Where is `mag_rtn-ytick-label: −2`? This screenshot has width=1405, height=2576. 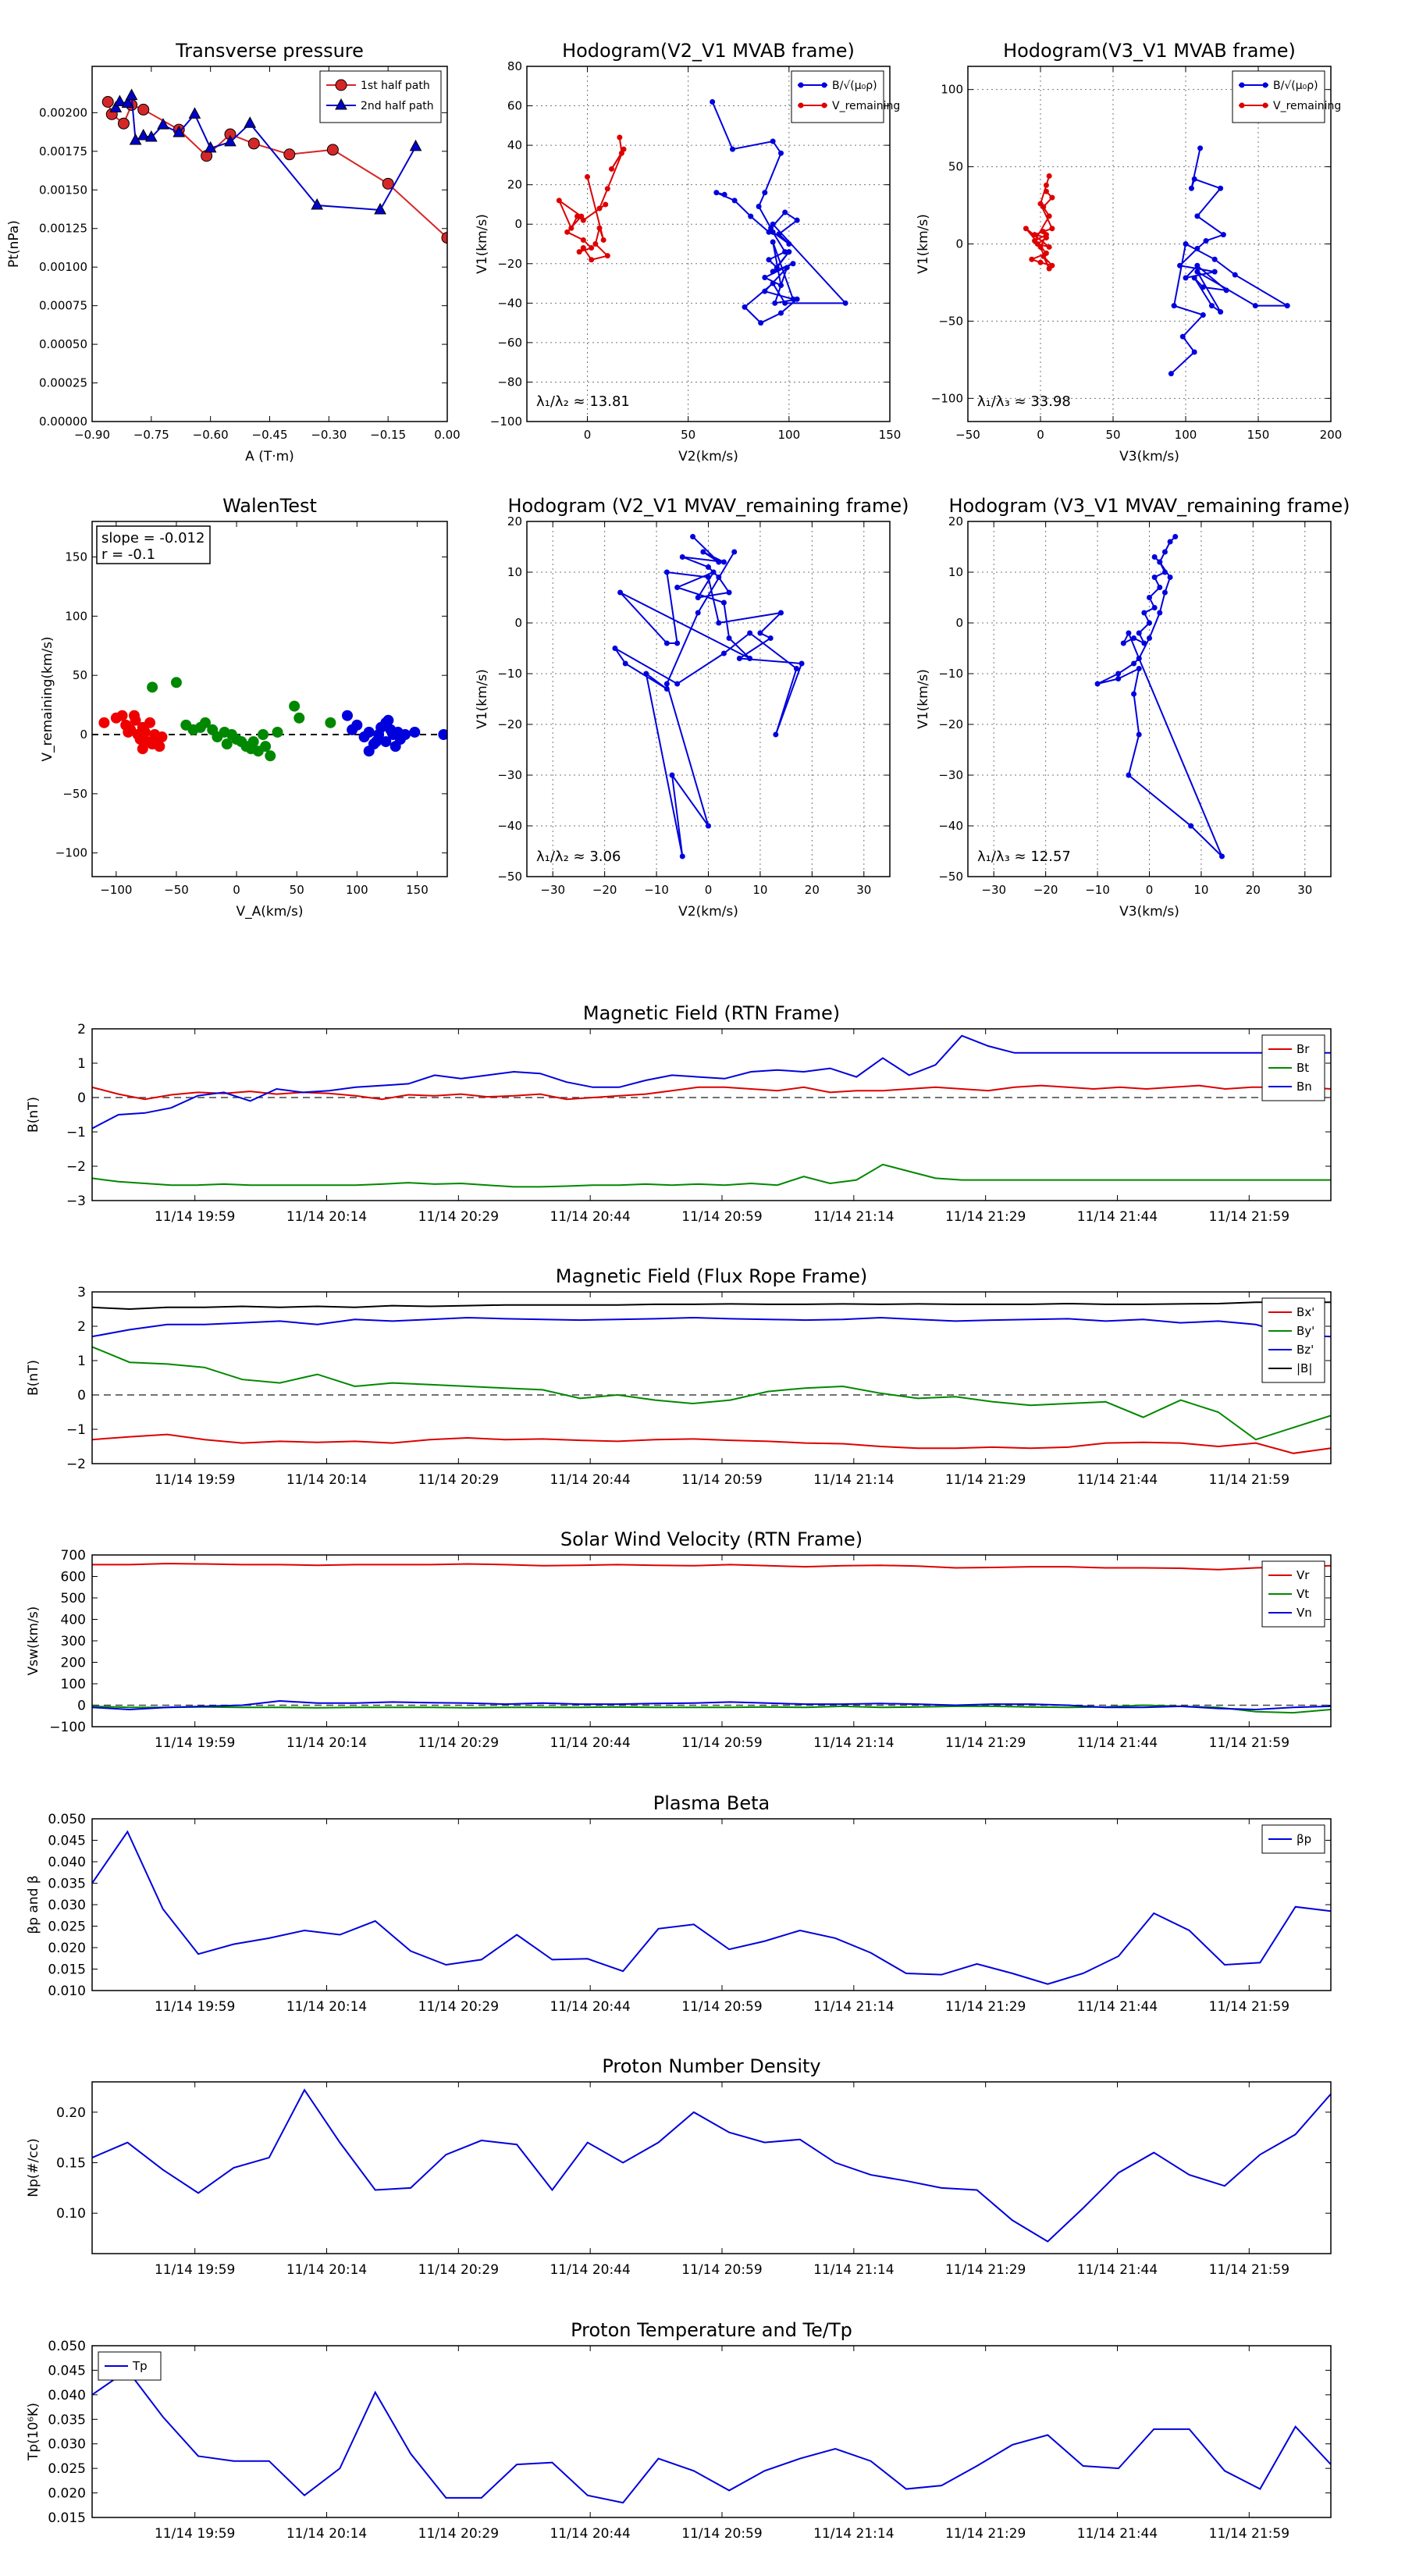
mag_rtn-ytick-label: −2 is located at coordinates (76, 1167).